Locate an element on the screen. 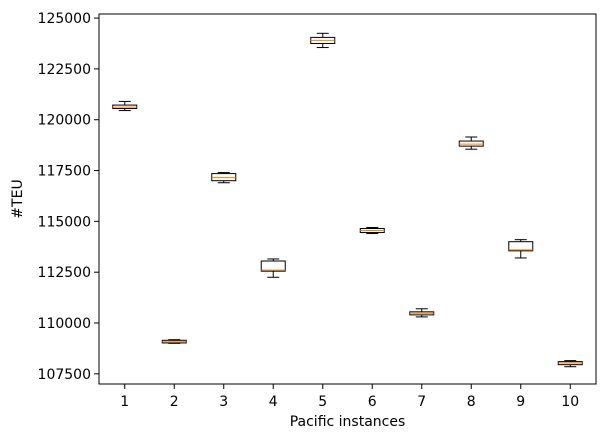  y-tick-label: 125000 is located at coordinates (64, 19).